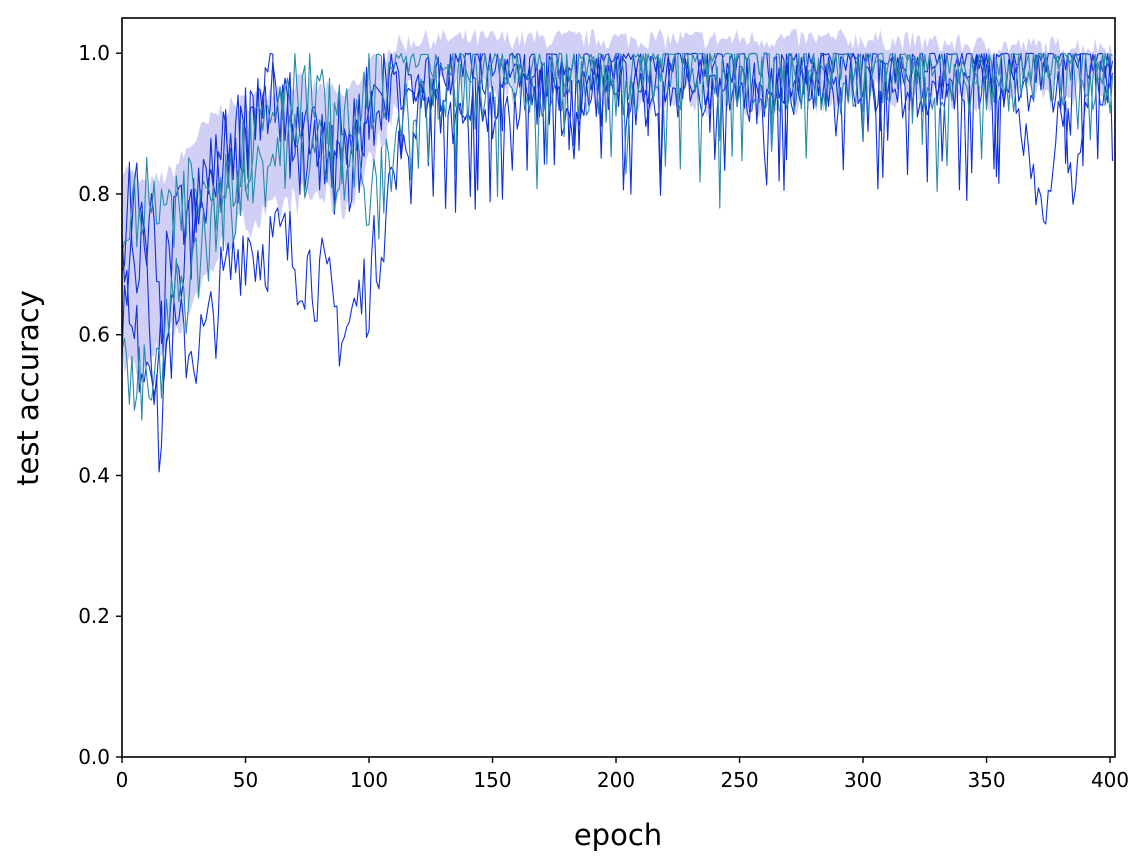 Image resolution: width=1142 pixels, height=859 pixels. Describe the element at coordinates (94, 53) in the screenshot. I see `y-tick-label: 1.0` at that location.